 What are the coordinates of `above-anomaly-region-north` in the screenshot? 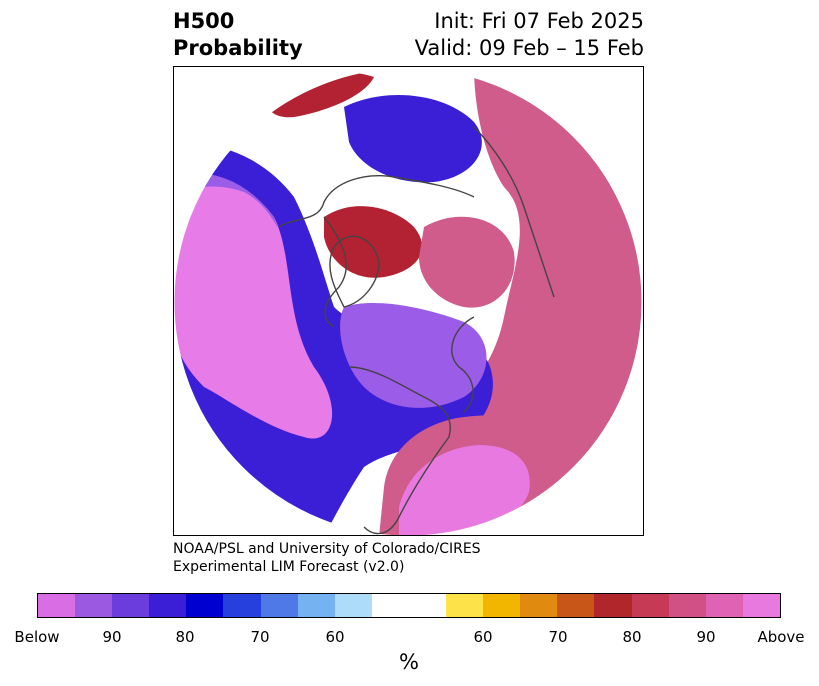 It's located at (373, 242).